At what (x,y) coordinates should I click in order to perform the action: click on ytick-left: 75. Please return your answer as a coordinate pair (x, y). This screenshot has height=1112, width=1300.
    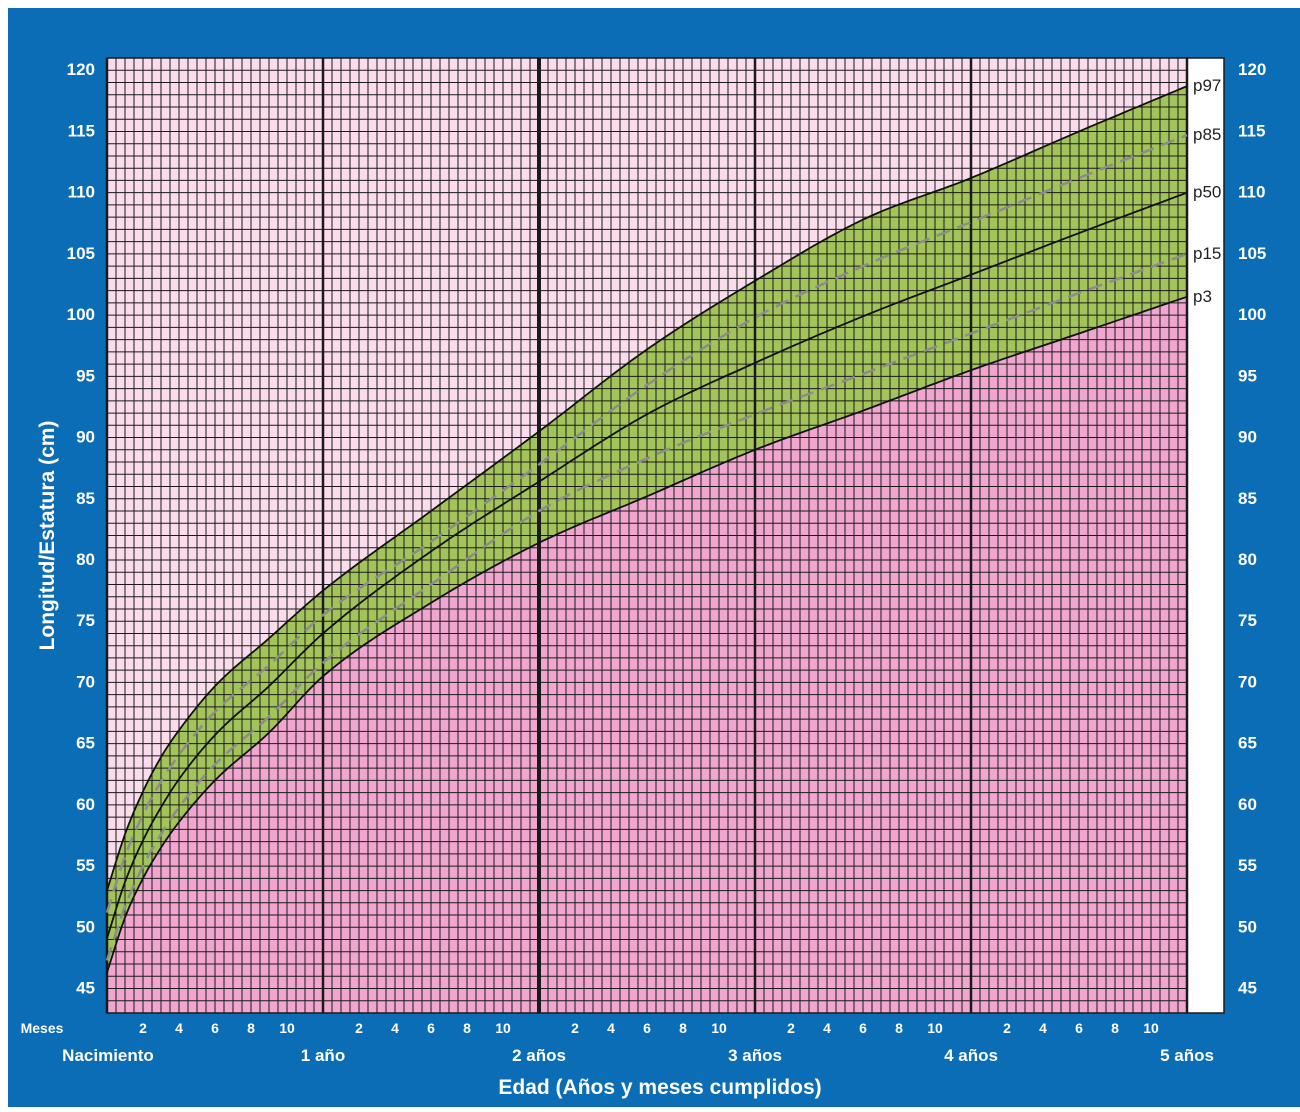
    Looking at the image, I should click on (85, 620).